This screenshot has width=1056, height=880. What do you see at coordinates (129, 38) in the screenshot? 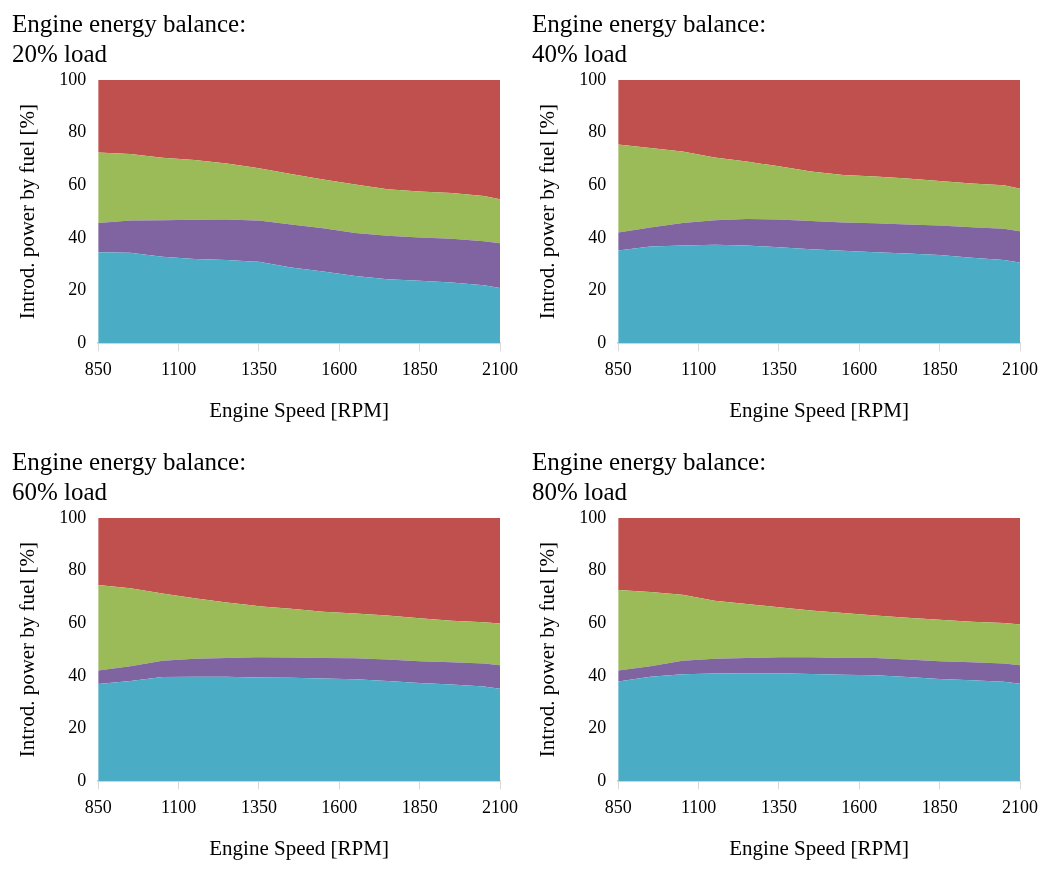
I see `chart-title: Engine energy balance: 20% load` at bounding box center [129, 38].